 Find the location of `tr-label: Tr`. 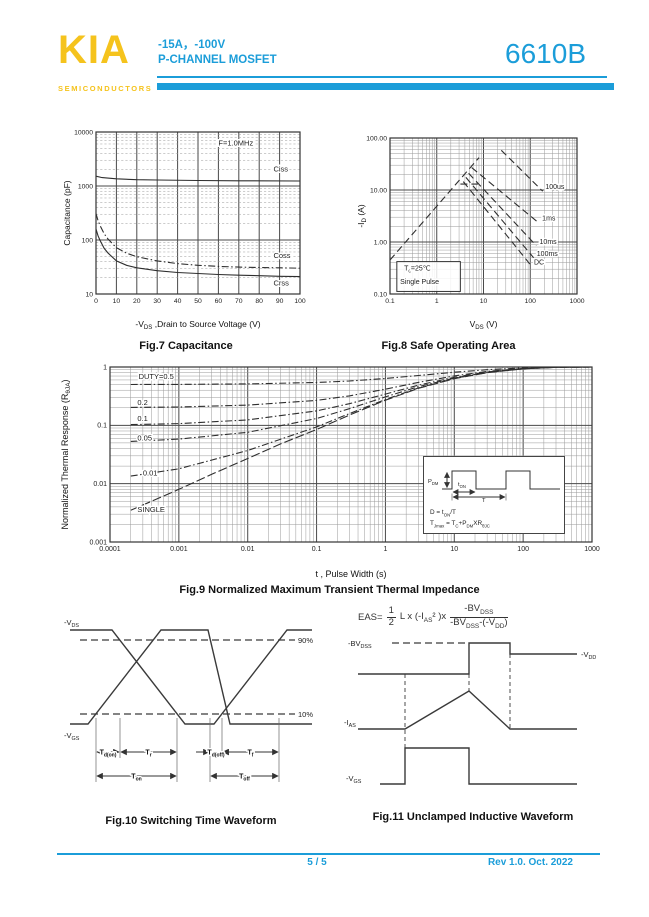

tr-label: Tr is located at coordinates (148, 754).